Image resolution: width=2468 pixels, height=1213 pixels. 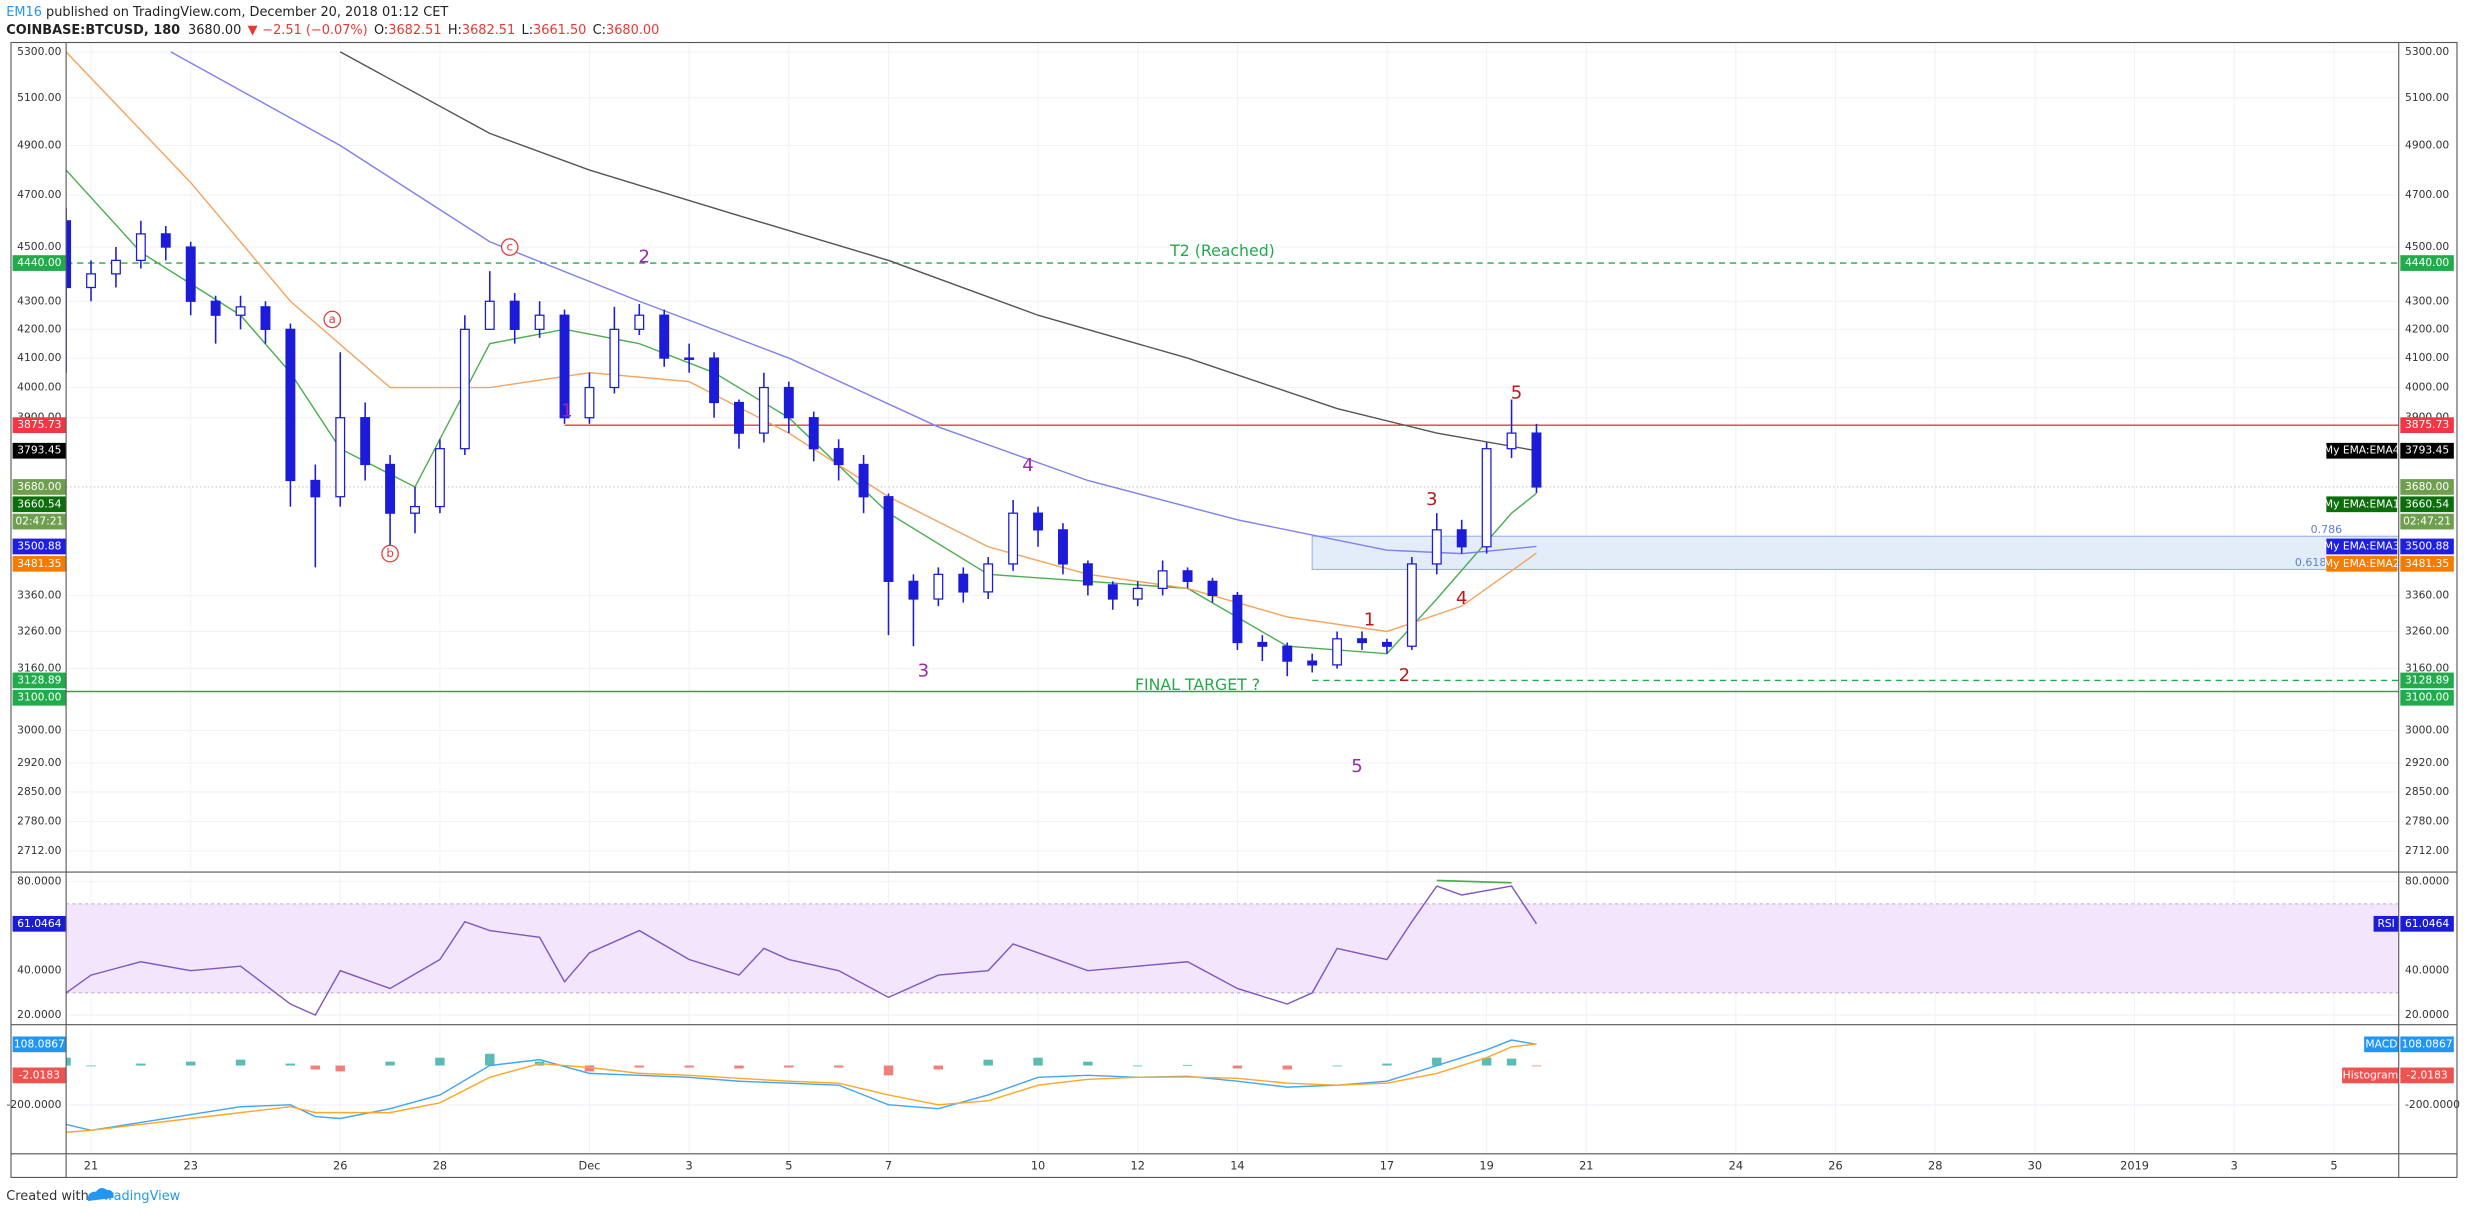 I want to click on last-price-label-box, so click(x=2427, y=487).